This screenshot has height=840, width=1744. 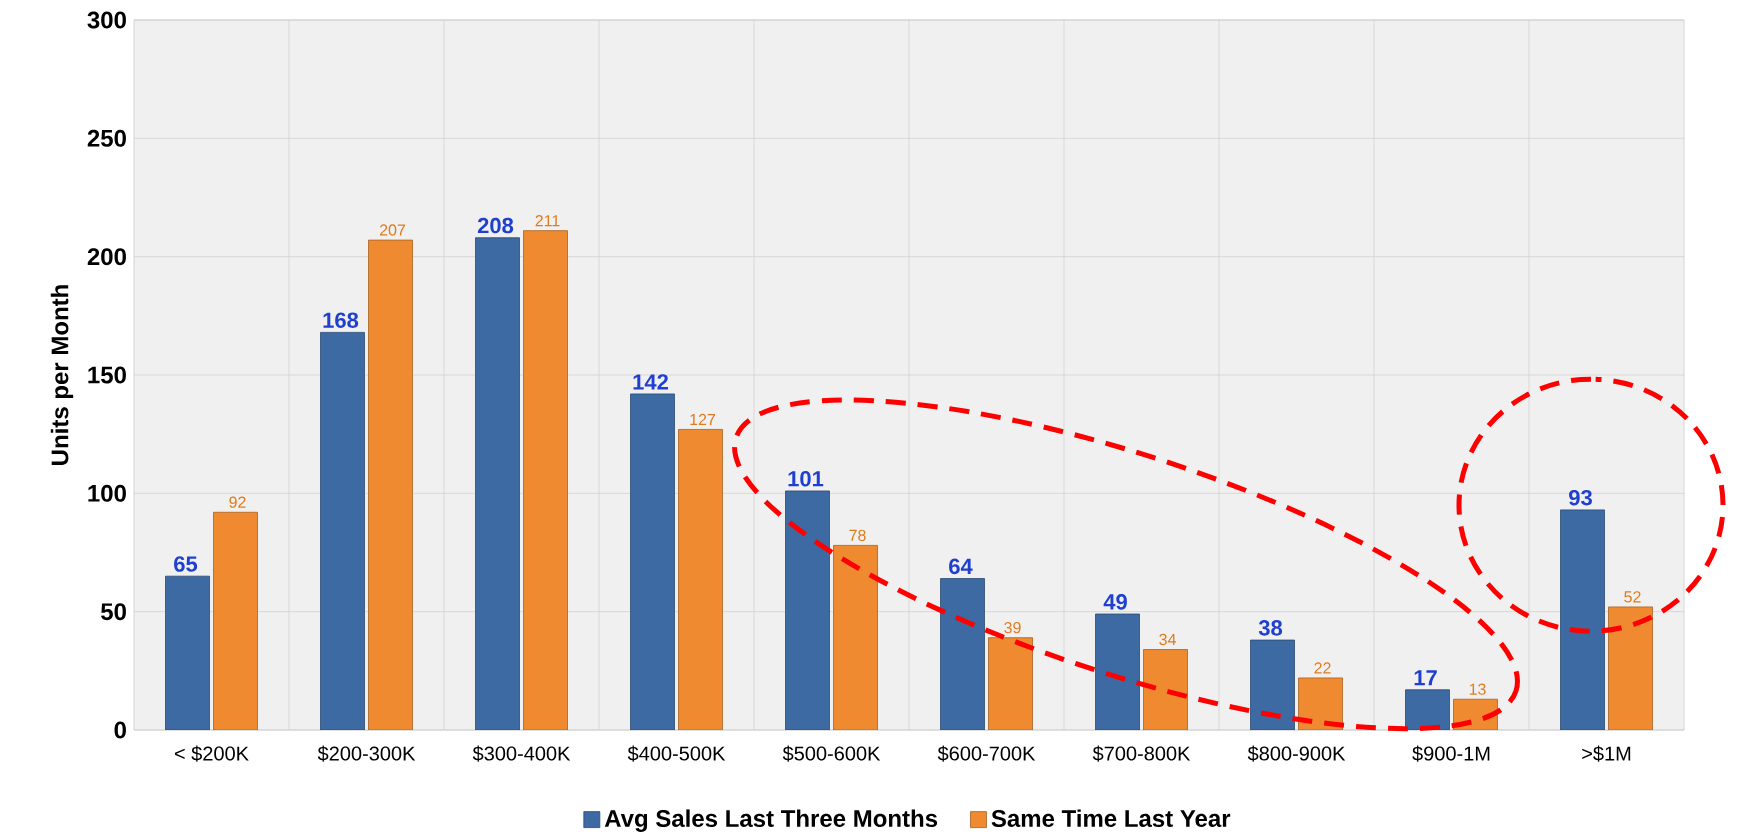 What do you see at coordinates (106, 20) in the screenshot?
I see `y-tick-label: 300` at bounding box center [106, 20].